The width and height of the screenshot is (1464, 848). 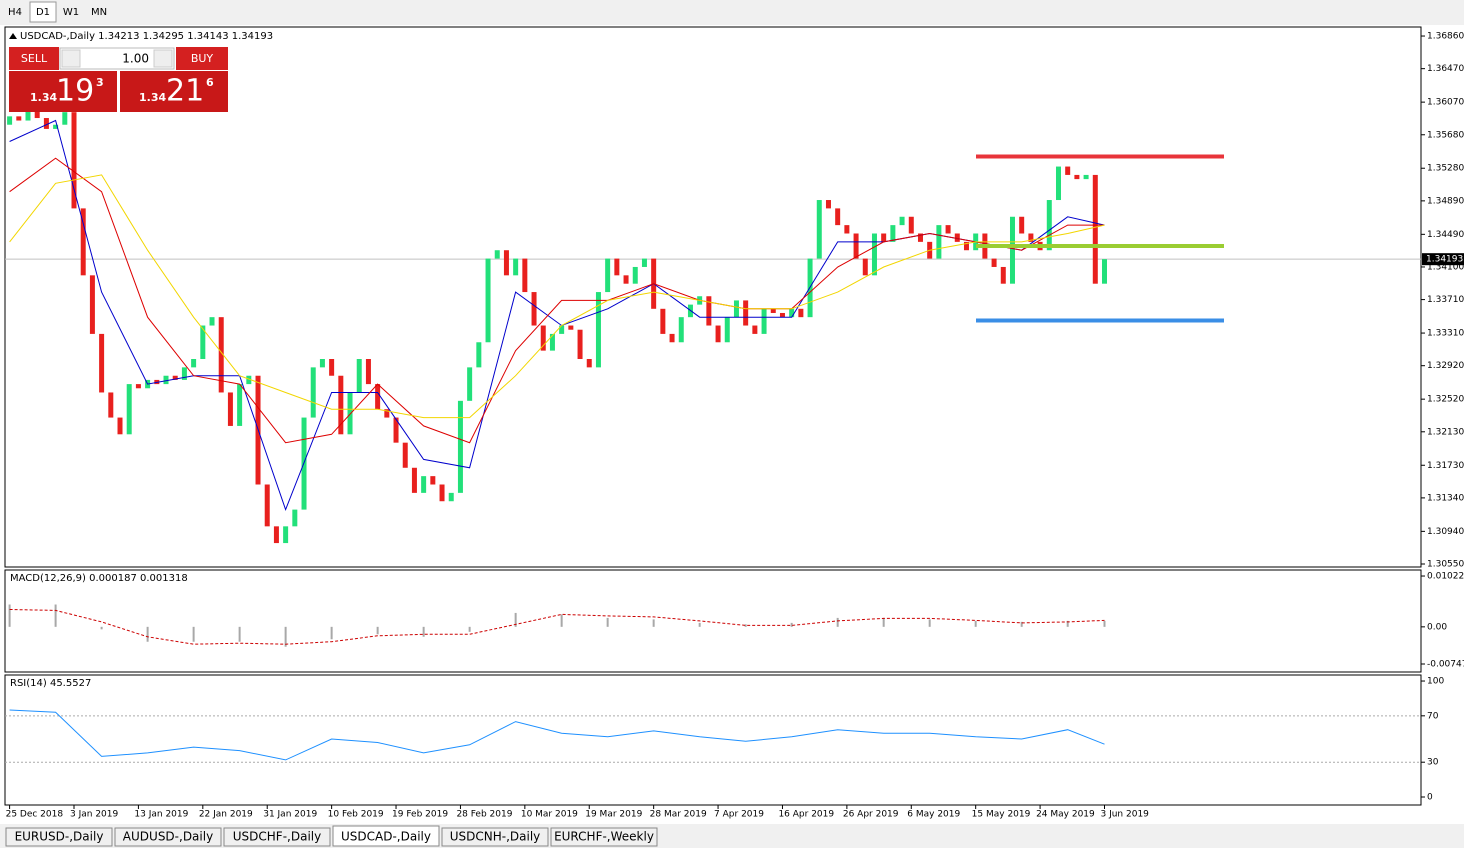 What do you see at coordinates (1445, 235) in the screenshot?
I see `y-tick-label: 1.34490` at bounding box center [1445, 235].